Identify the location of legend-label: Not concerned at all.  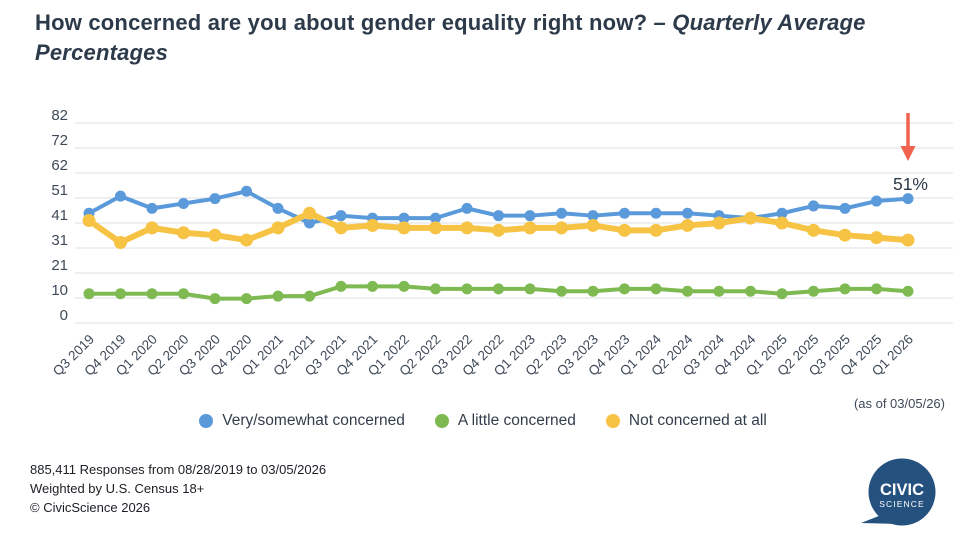
(697, 420).